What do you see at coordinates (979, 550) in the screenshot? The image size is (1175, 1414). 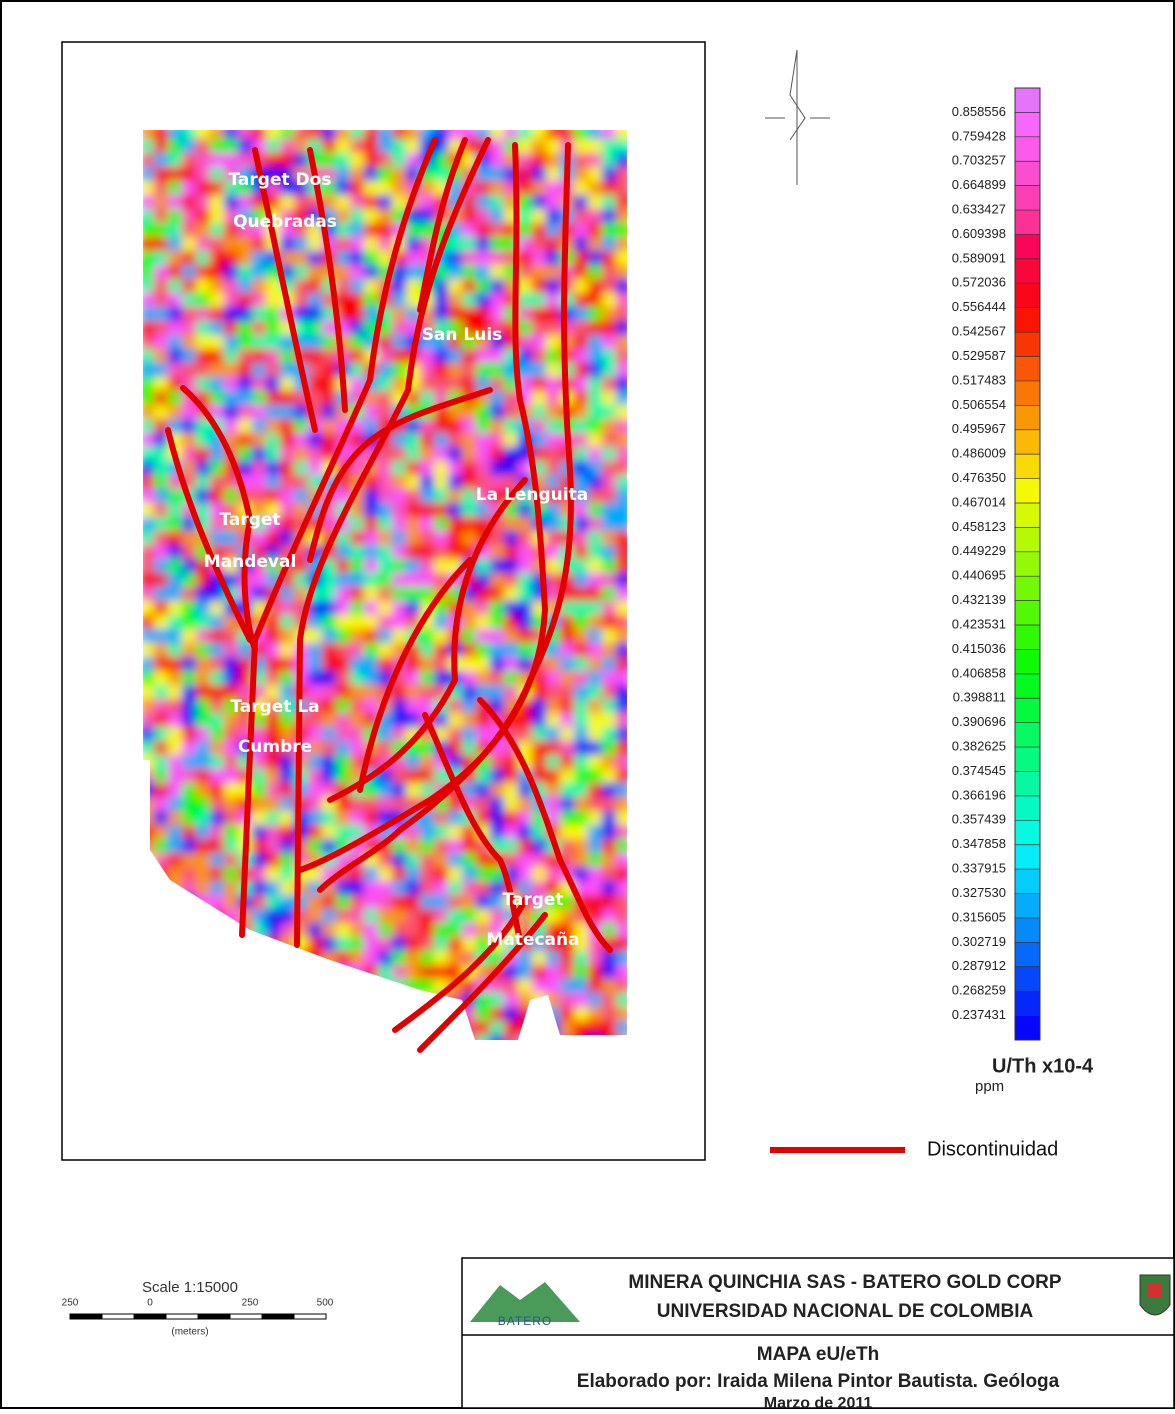 I see `legend-label: 0.449229` at bounding box center [979, 550].